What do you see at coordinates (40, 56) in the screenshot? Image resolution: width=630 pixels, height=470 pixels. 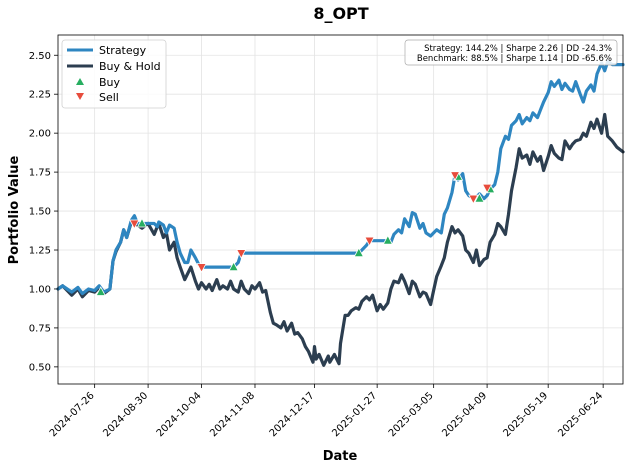 I see `y-tick-label: 2.50` at bounding box center [40, 56].